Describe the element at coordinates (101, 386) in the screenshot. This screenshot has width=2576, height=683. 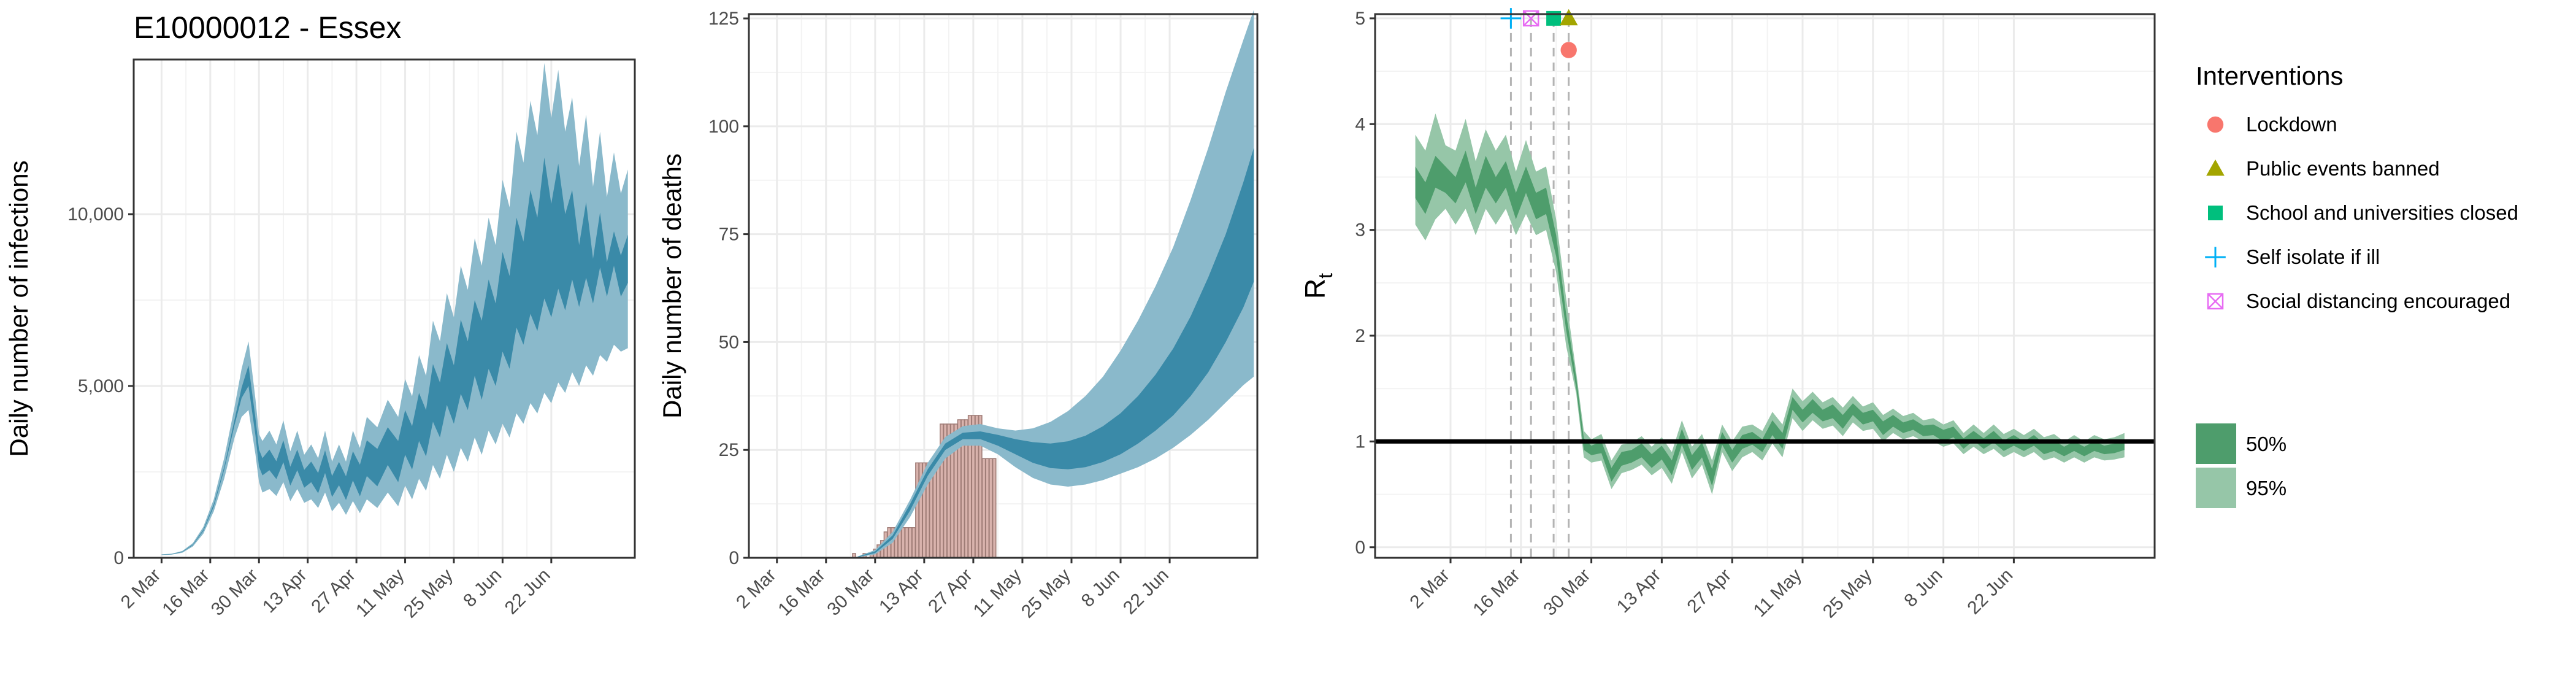
I see `y-tick-label: 5,000` at that location.